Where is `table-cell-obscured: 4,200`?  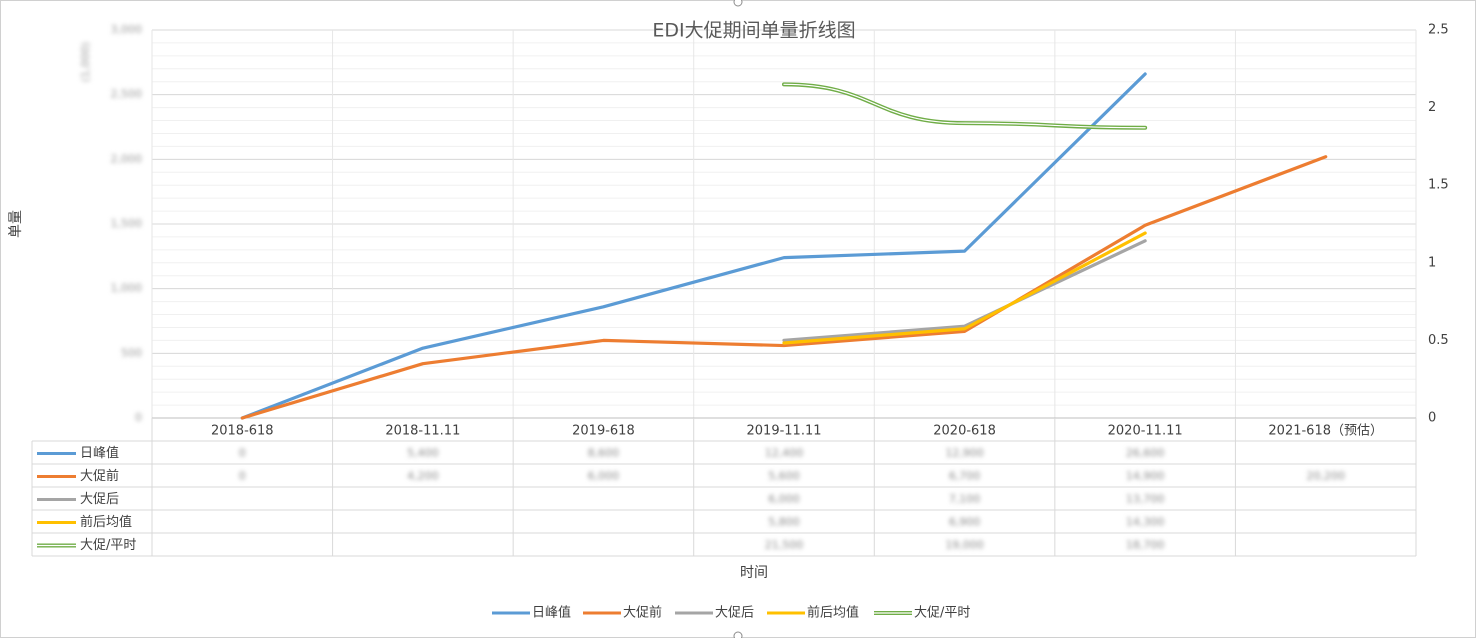 table-cell-obscured: 4,200 is located at coordinates (423, 476).